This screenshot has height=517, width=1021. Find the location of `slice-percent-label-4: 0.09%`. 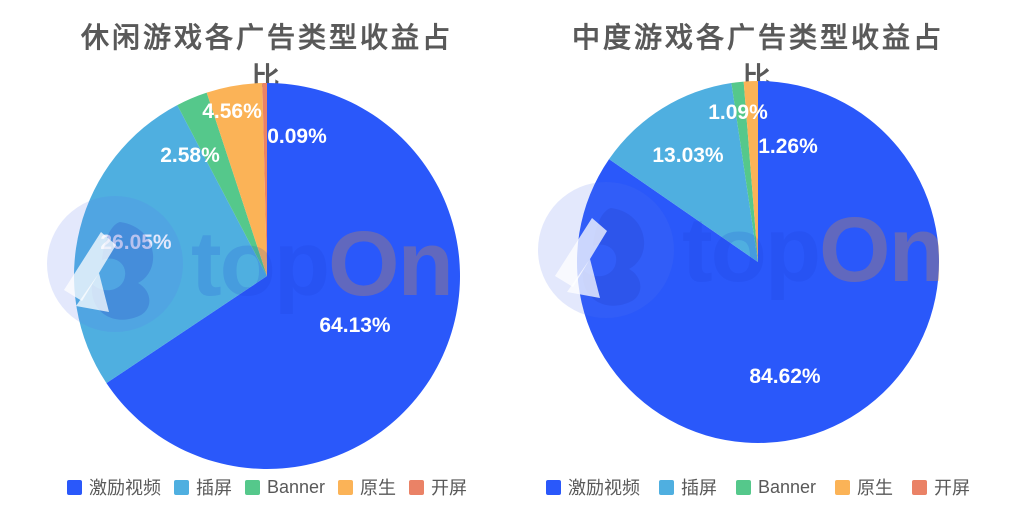

slice-percent-label-4: 0.09% is located at coordinates (297, 136).